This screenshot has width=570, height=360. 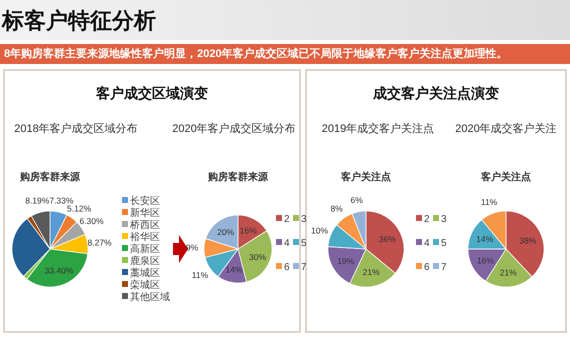 What do you see at coordinates (435, 93) in the screenshot?
I see `text: 成交客户关注点演变` at bounding box center [435, 93].